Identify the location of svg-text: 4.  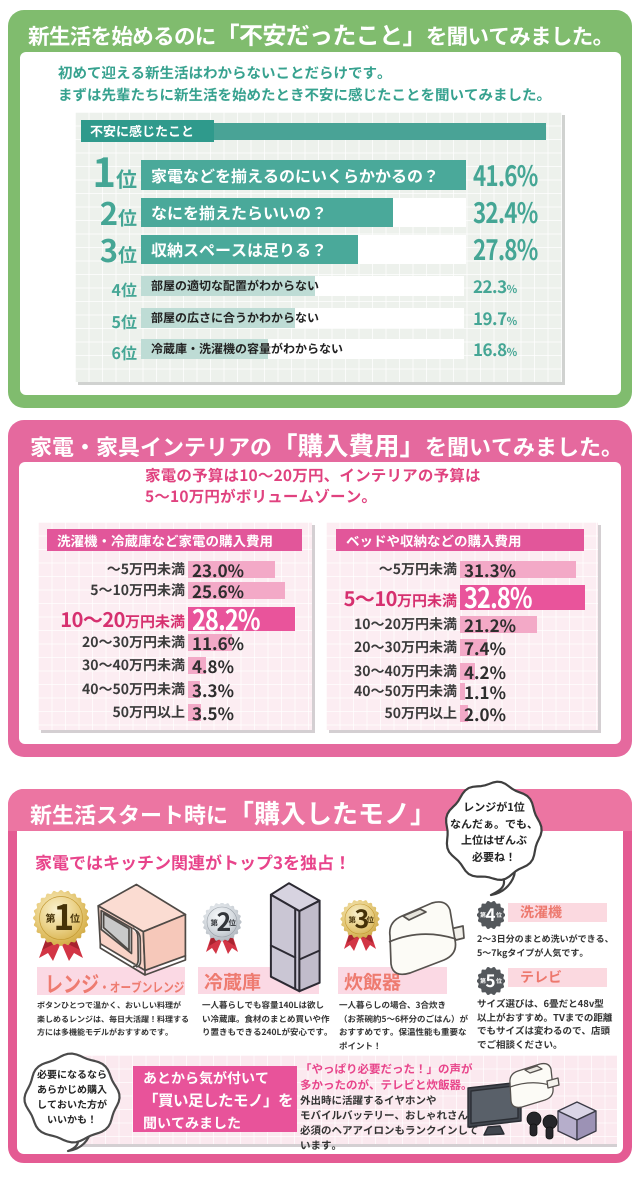
(491, 913).